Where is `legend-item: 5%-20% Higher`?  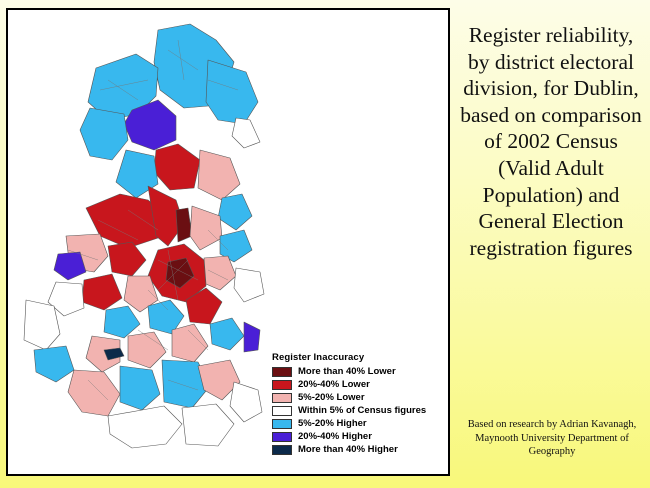
legend-item: 5%-20% Higher is located at coordinates (360, 423).